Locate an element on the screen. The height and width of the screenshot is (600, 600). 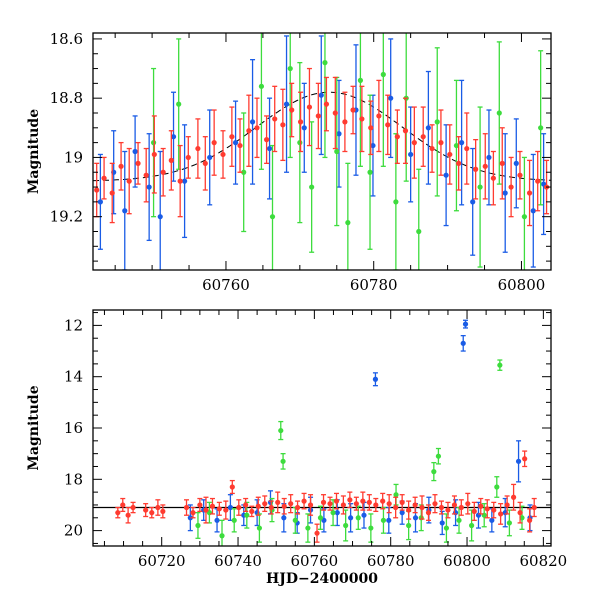
x-axis-label: HJD−2400000 is located at coordinates (322, 579).